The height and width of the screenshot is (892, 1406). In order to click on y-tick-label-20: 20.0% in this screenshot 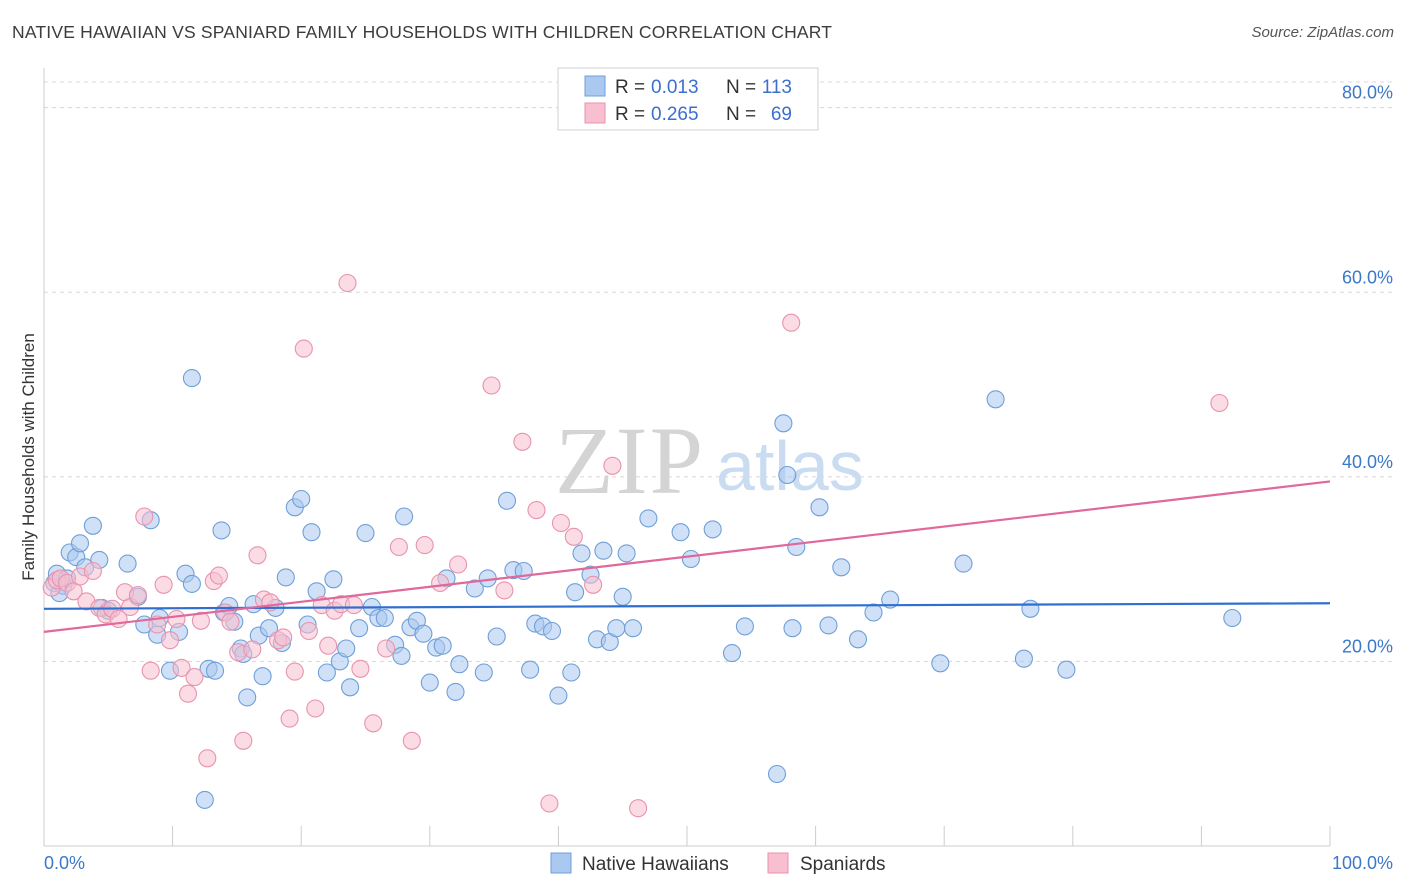, I will do `click(1367, 646)`.